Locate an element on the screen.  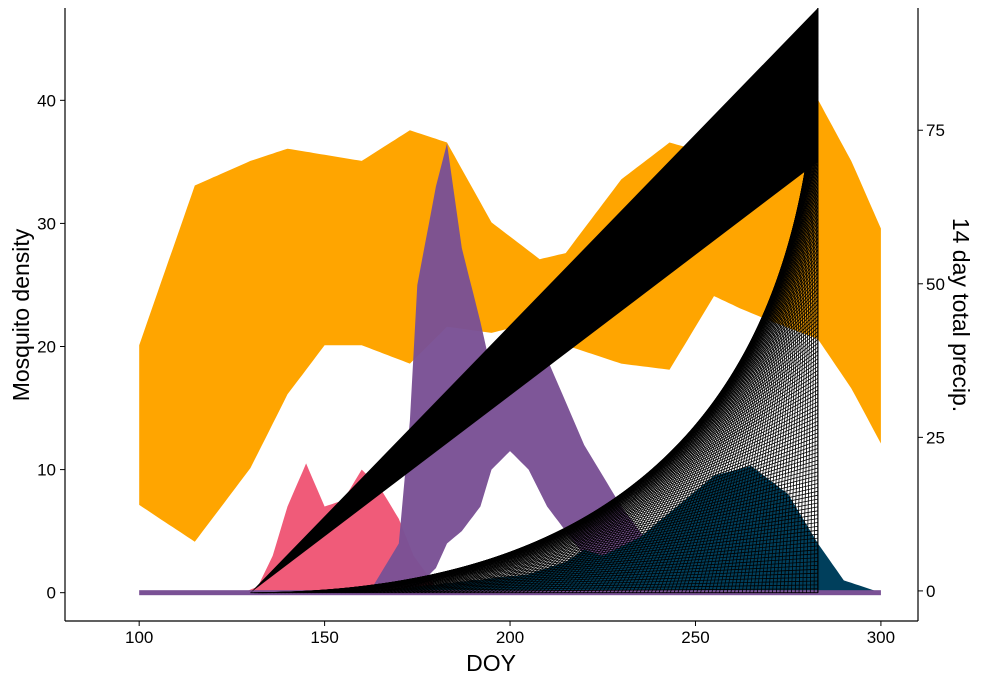
y-tick-label: 10 is located at coordinates (46, 470).